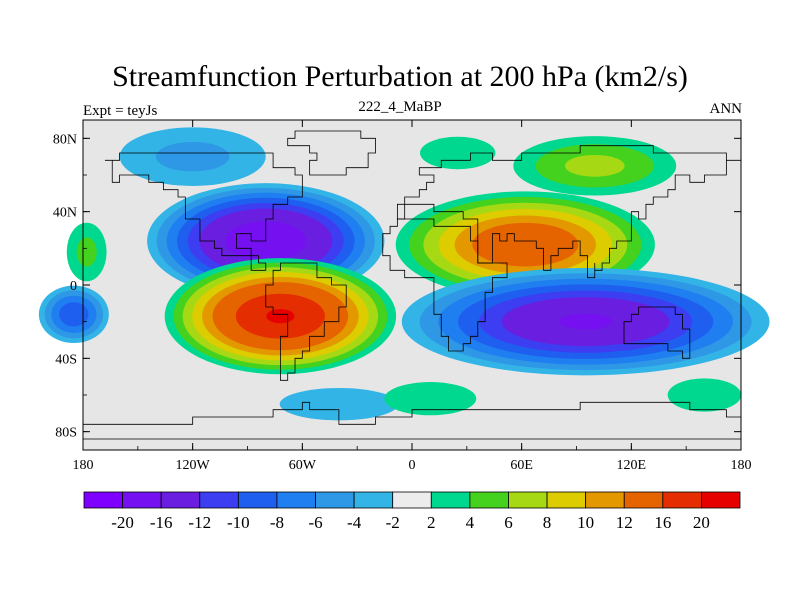  I want to click on continent-greenland, so click(331, 153).